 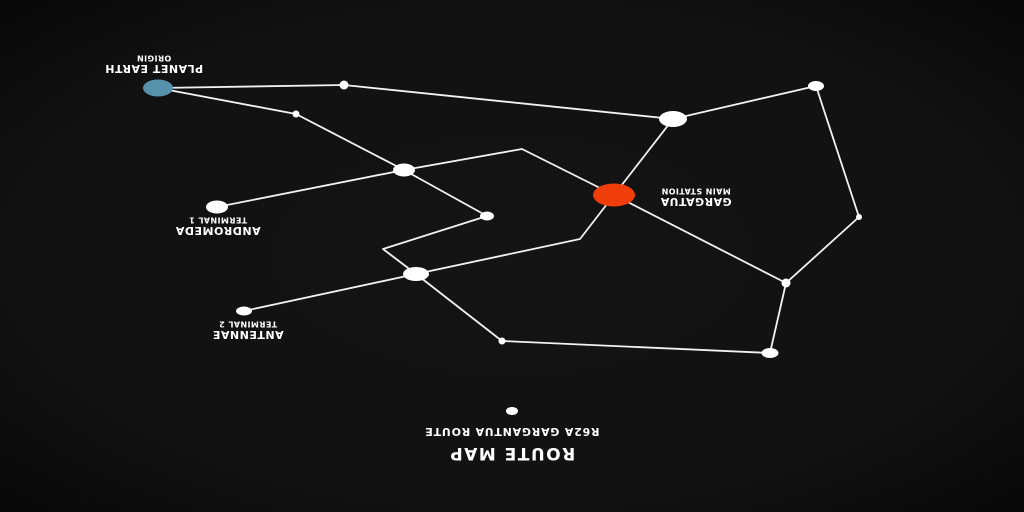 I want to click on stop-marker-andromeda, so click(x=217, y=207).